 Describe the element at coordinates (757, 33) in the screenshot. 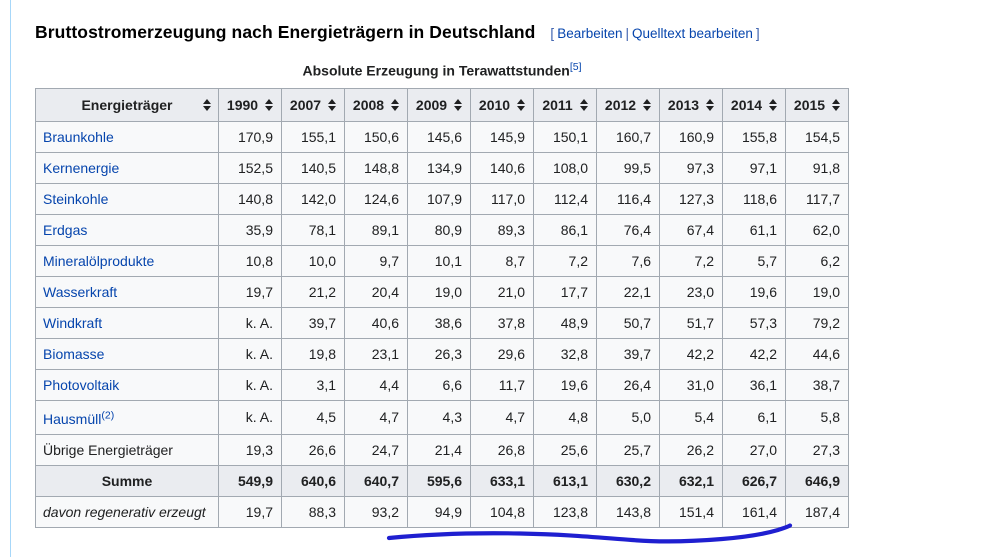

I see `edit-bracket-close: ]` at that location.